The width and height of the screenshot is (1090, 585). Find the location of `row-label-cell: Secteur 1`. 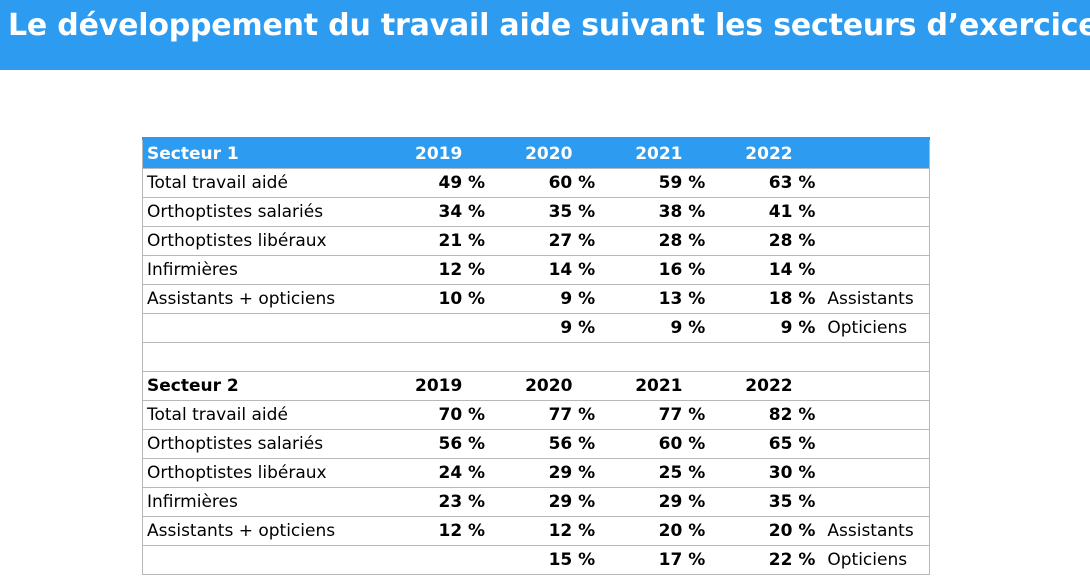

row-label-cell: Secteur 1 is located at coordinates (260, 153).